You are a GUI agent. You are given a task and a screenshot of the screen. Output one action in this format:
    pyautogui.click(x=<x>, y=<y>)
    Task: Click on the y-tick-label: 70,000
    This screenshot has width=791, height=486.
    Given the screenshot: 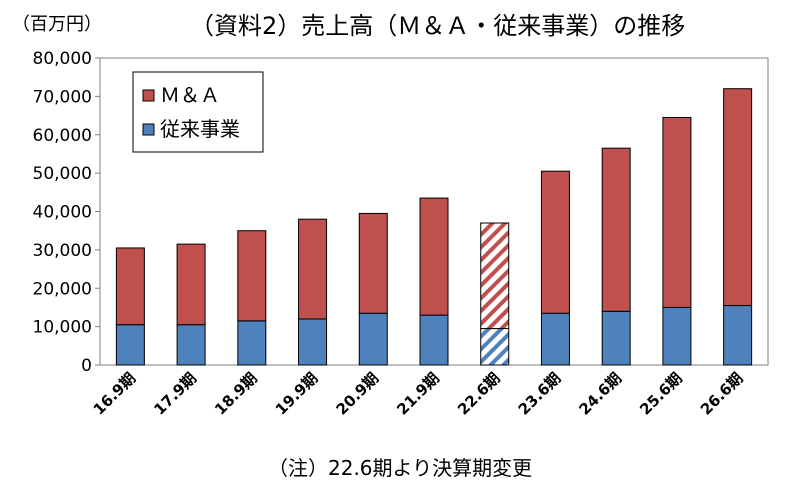 What is the action you would take?
    pyautogui.click(x=62, y=97)
    